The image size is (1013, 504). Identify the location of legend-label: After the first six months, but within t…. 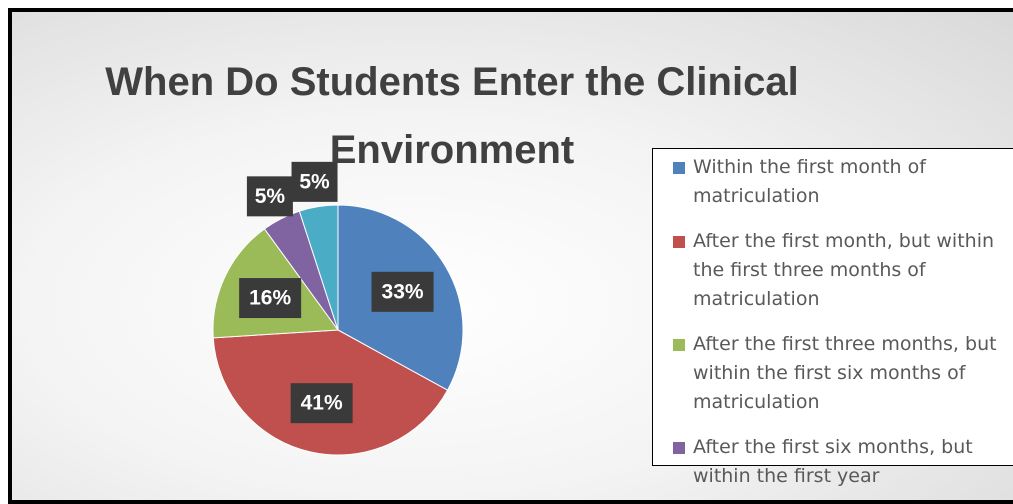
(833, 461).